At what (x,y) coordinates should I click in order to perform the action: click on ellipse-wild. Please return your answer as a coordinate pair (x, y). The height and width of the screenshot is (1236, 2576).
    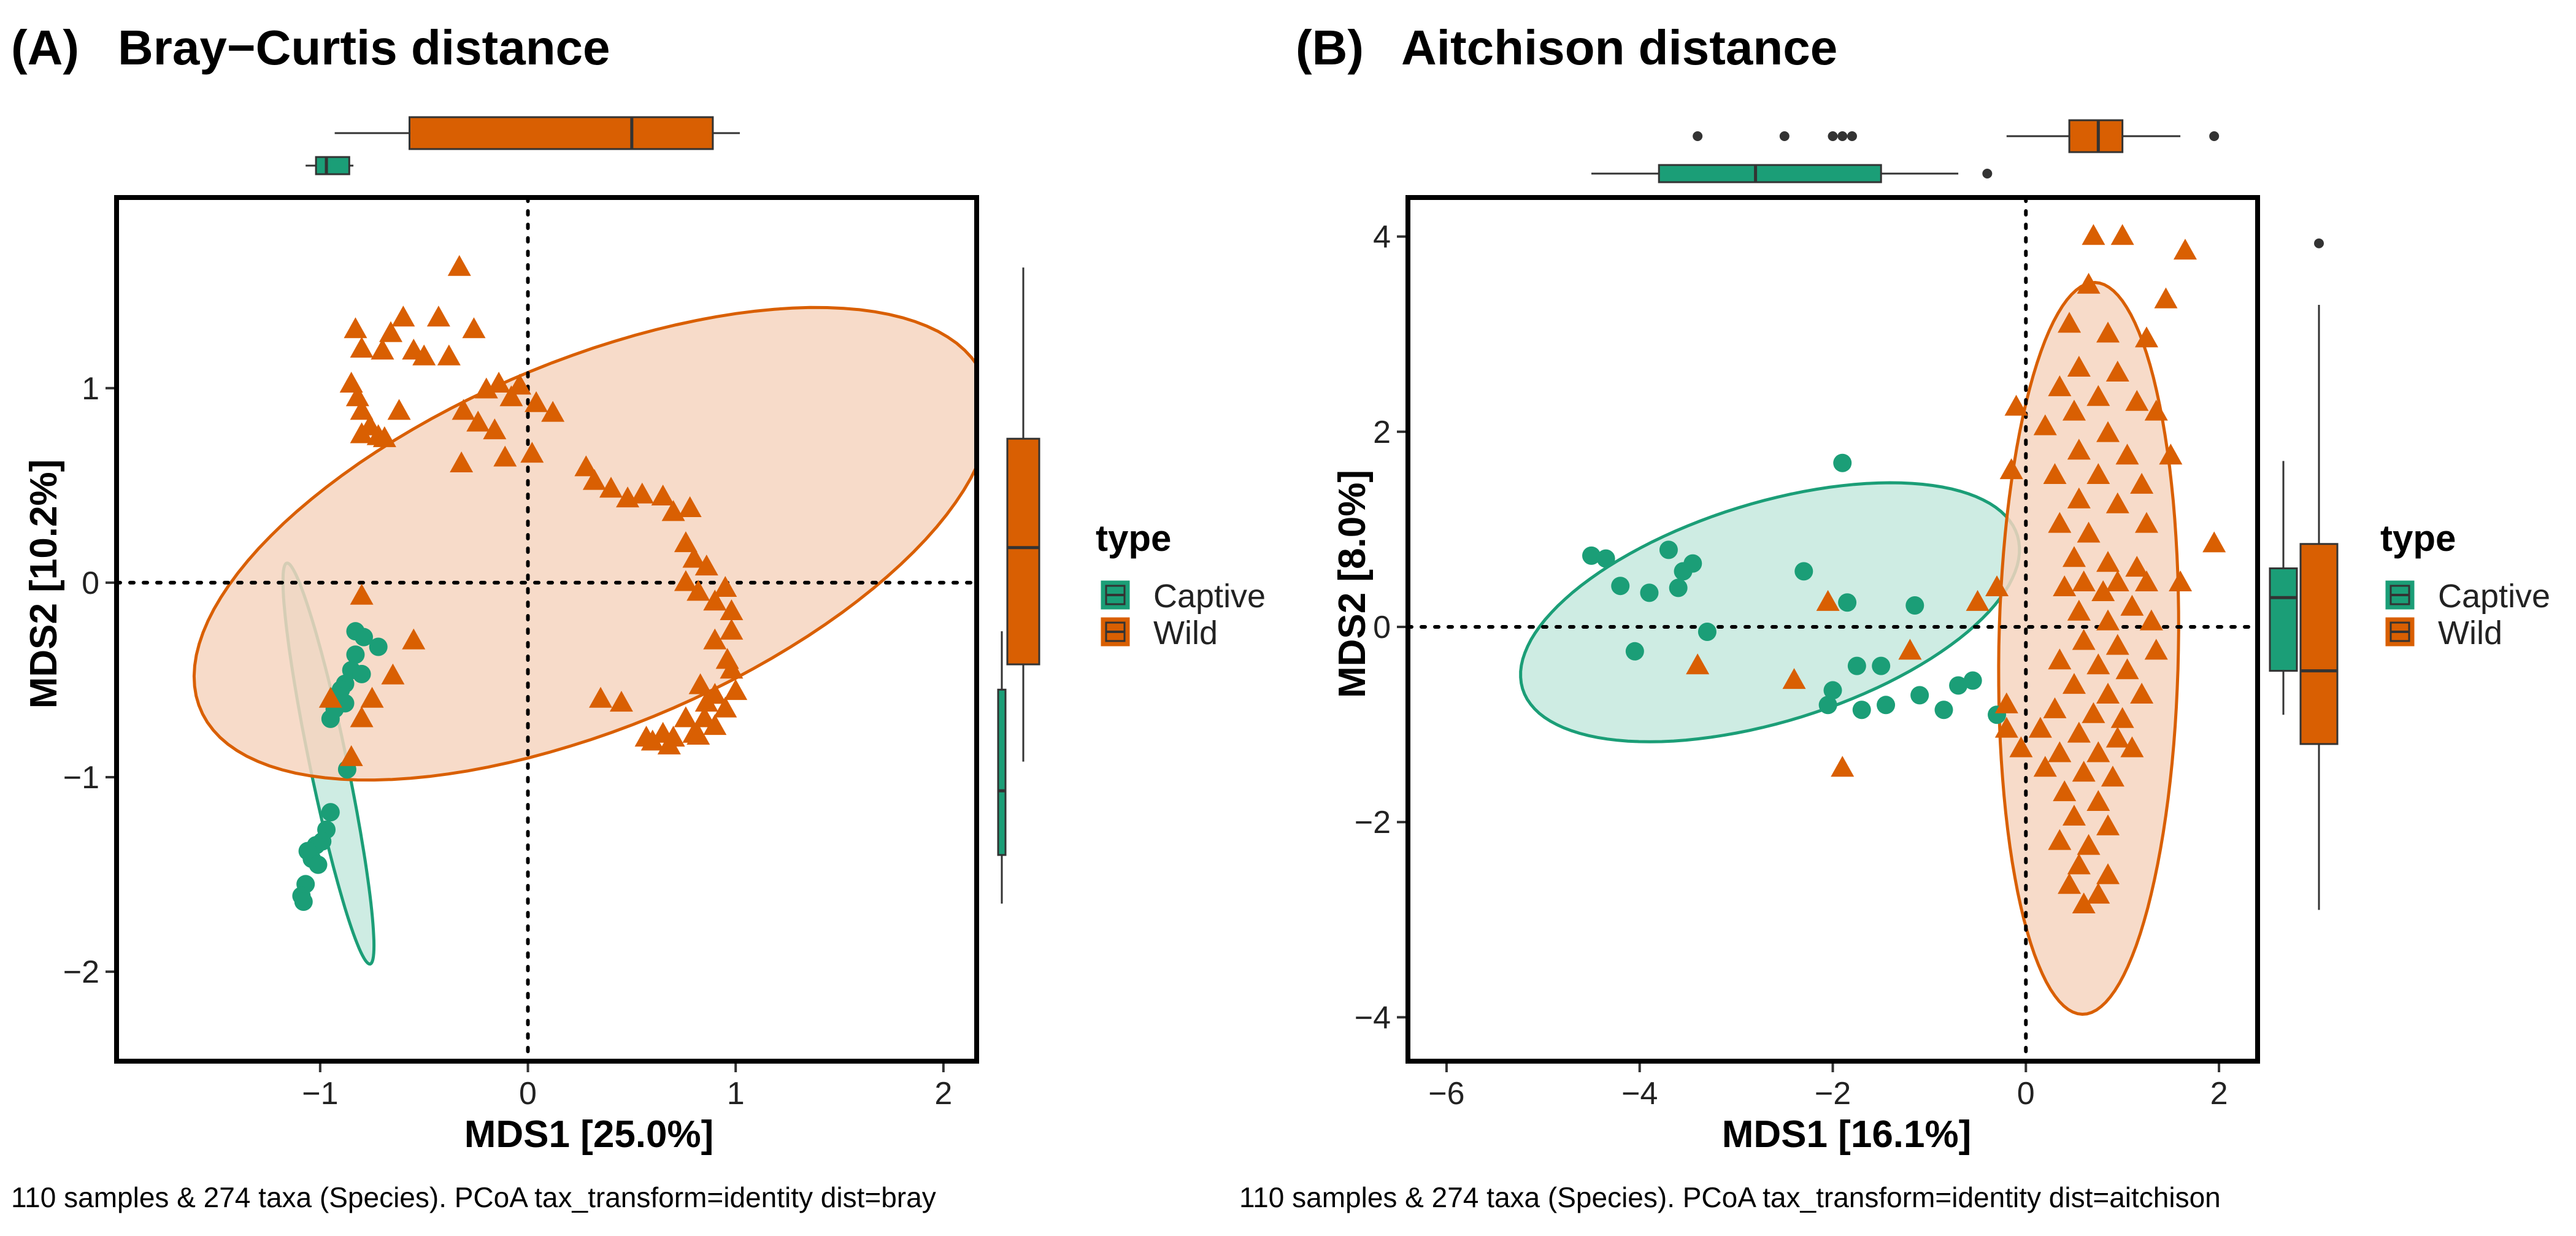
    Looking at the image, I should click on (585, 544).